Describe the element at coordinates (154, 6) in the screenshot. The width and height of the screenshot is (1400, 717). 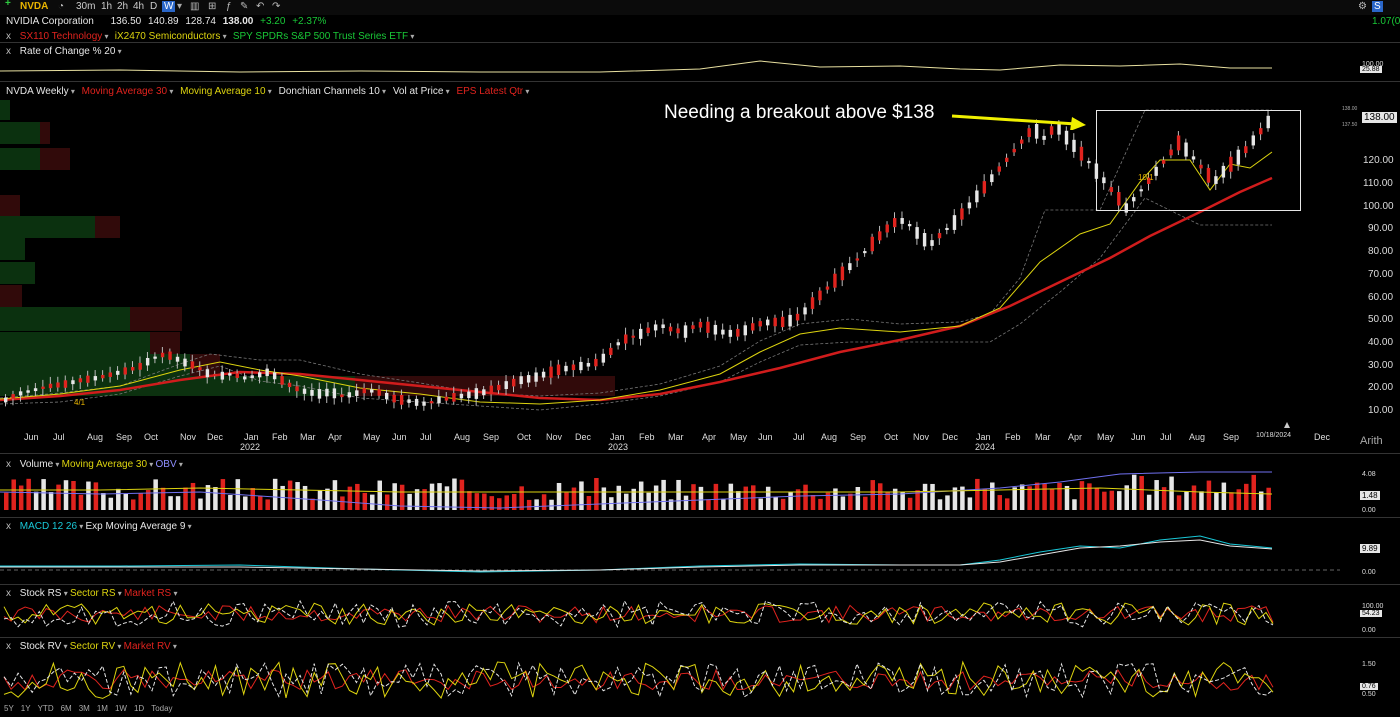
I see `tf-d: D` at that location.